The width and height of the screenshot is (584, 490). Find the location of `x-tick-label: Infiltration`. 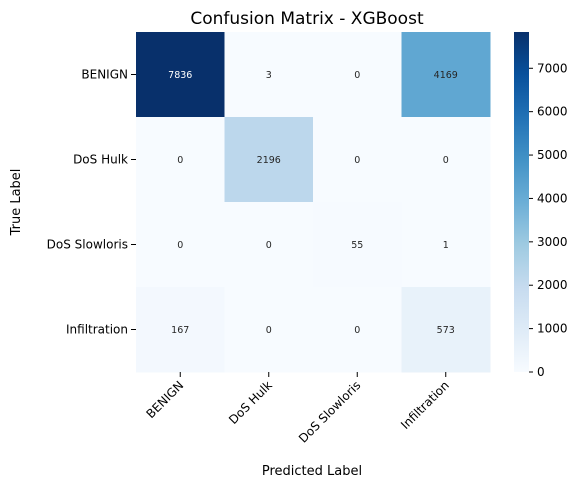

x-tick-label: Infiltration is located at coordinates (425, 405).